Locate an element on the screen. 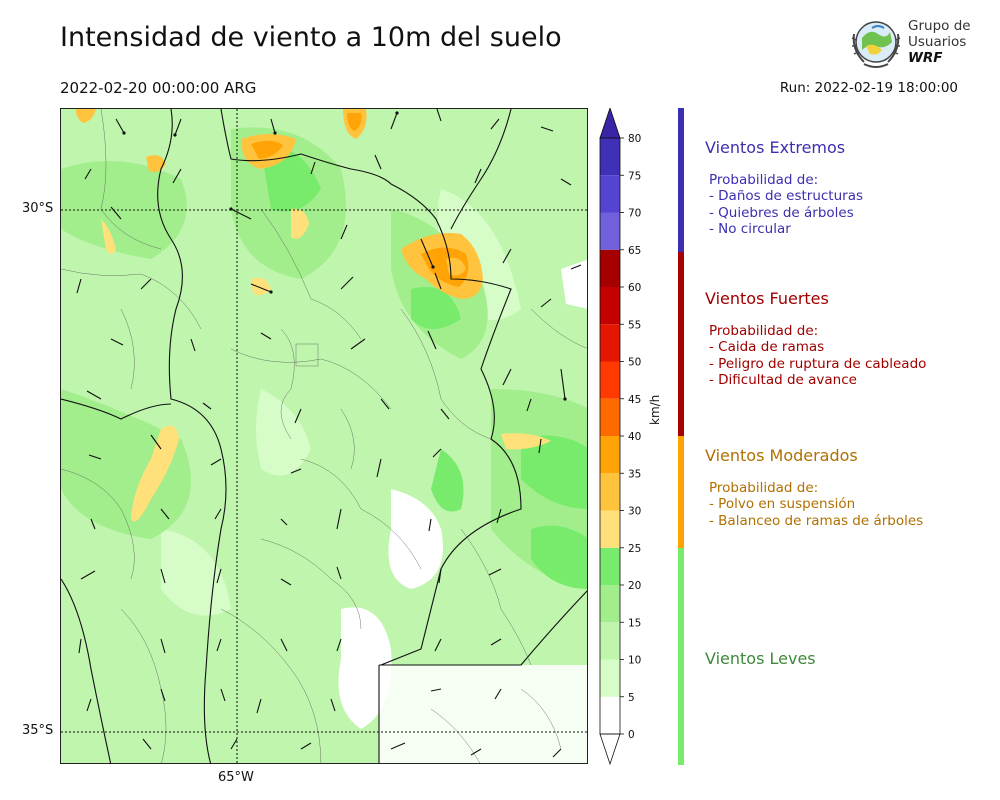  logo-line-2: Usuarios is located at coordinates (937, 42).